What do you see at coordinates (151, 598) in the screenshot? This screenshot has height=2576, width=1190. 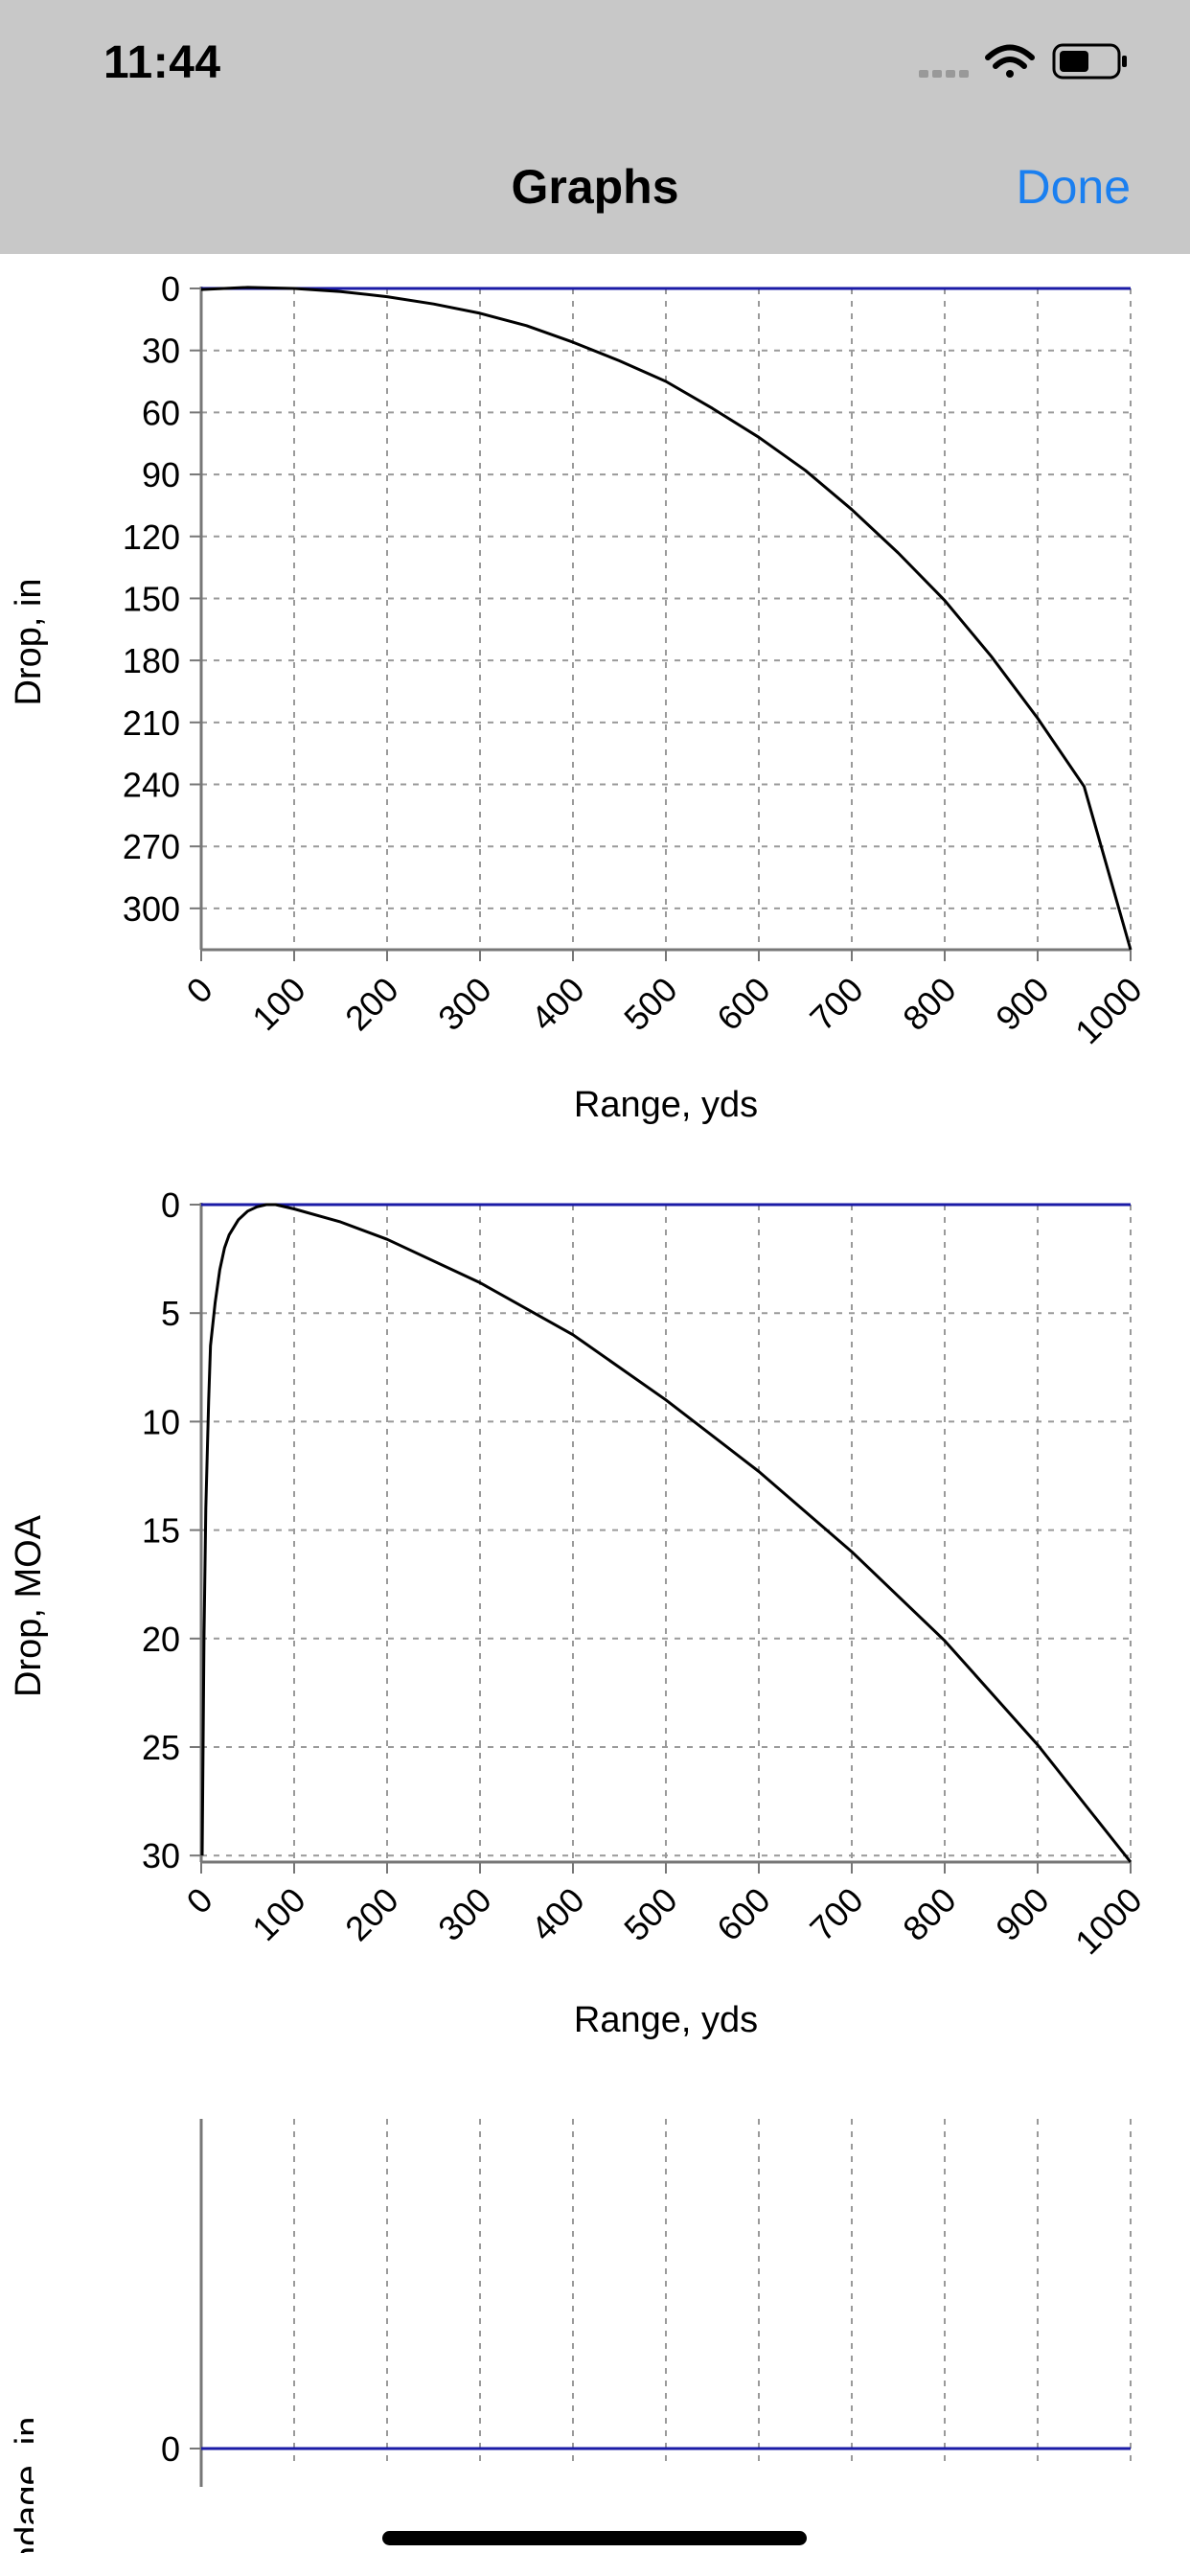 I see `y-tick-label: 150` at bounding box center [151, 598].